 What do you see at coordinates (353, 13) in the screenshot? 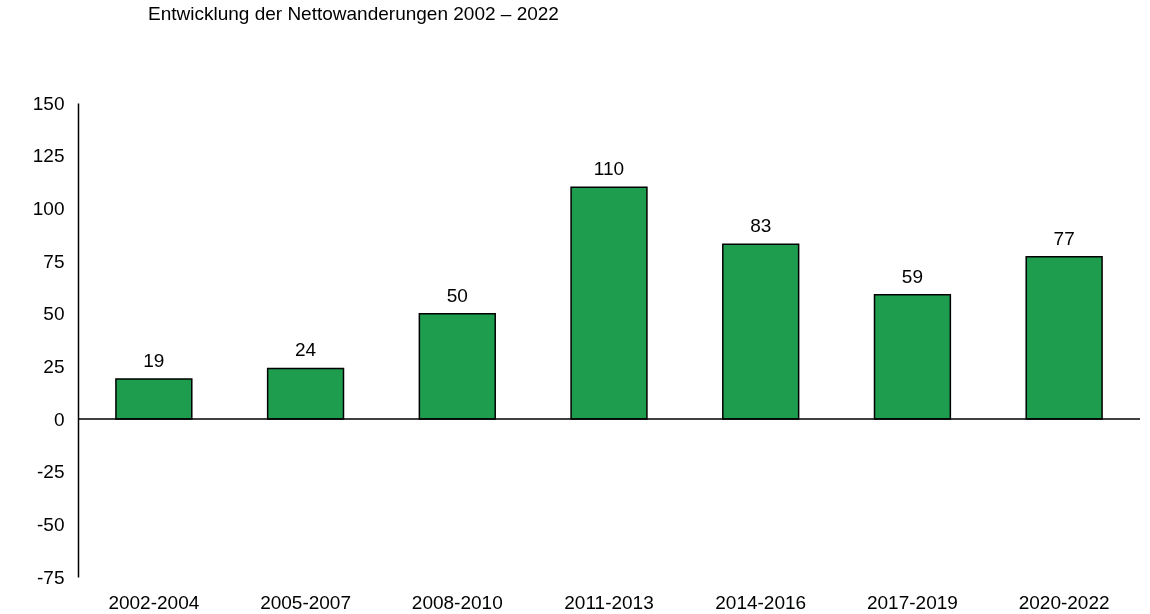
I see `chart-title: Entwicklung der Nettowanderungen 2002 – 2022` at bounding box center [353, 13].